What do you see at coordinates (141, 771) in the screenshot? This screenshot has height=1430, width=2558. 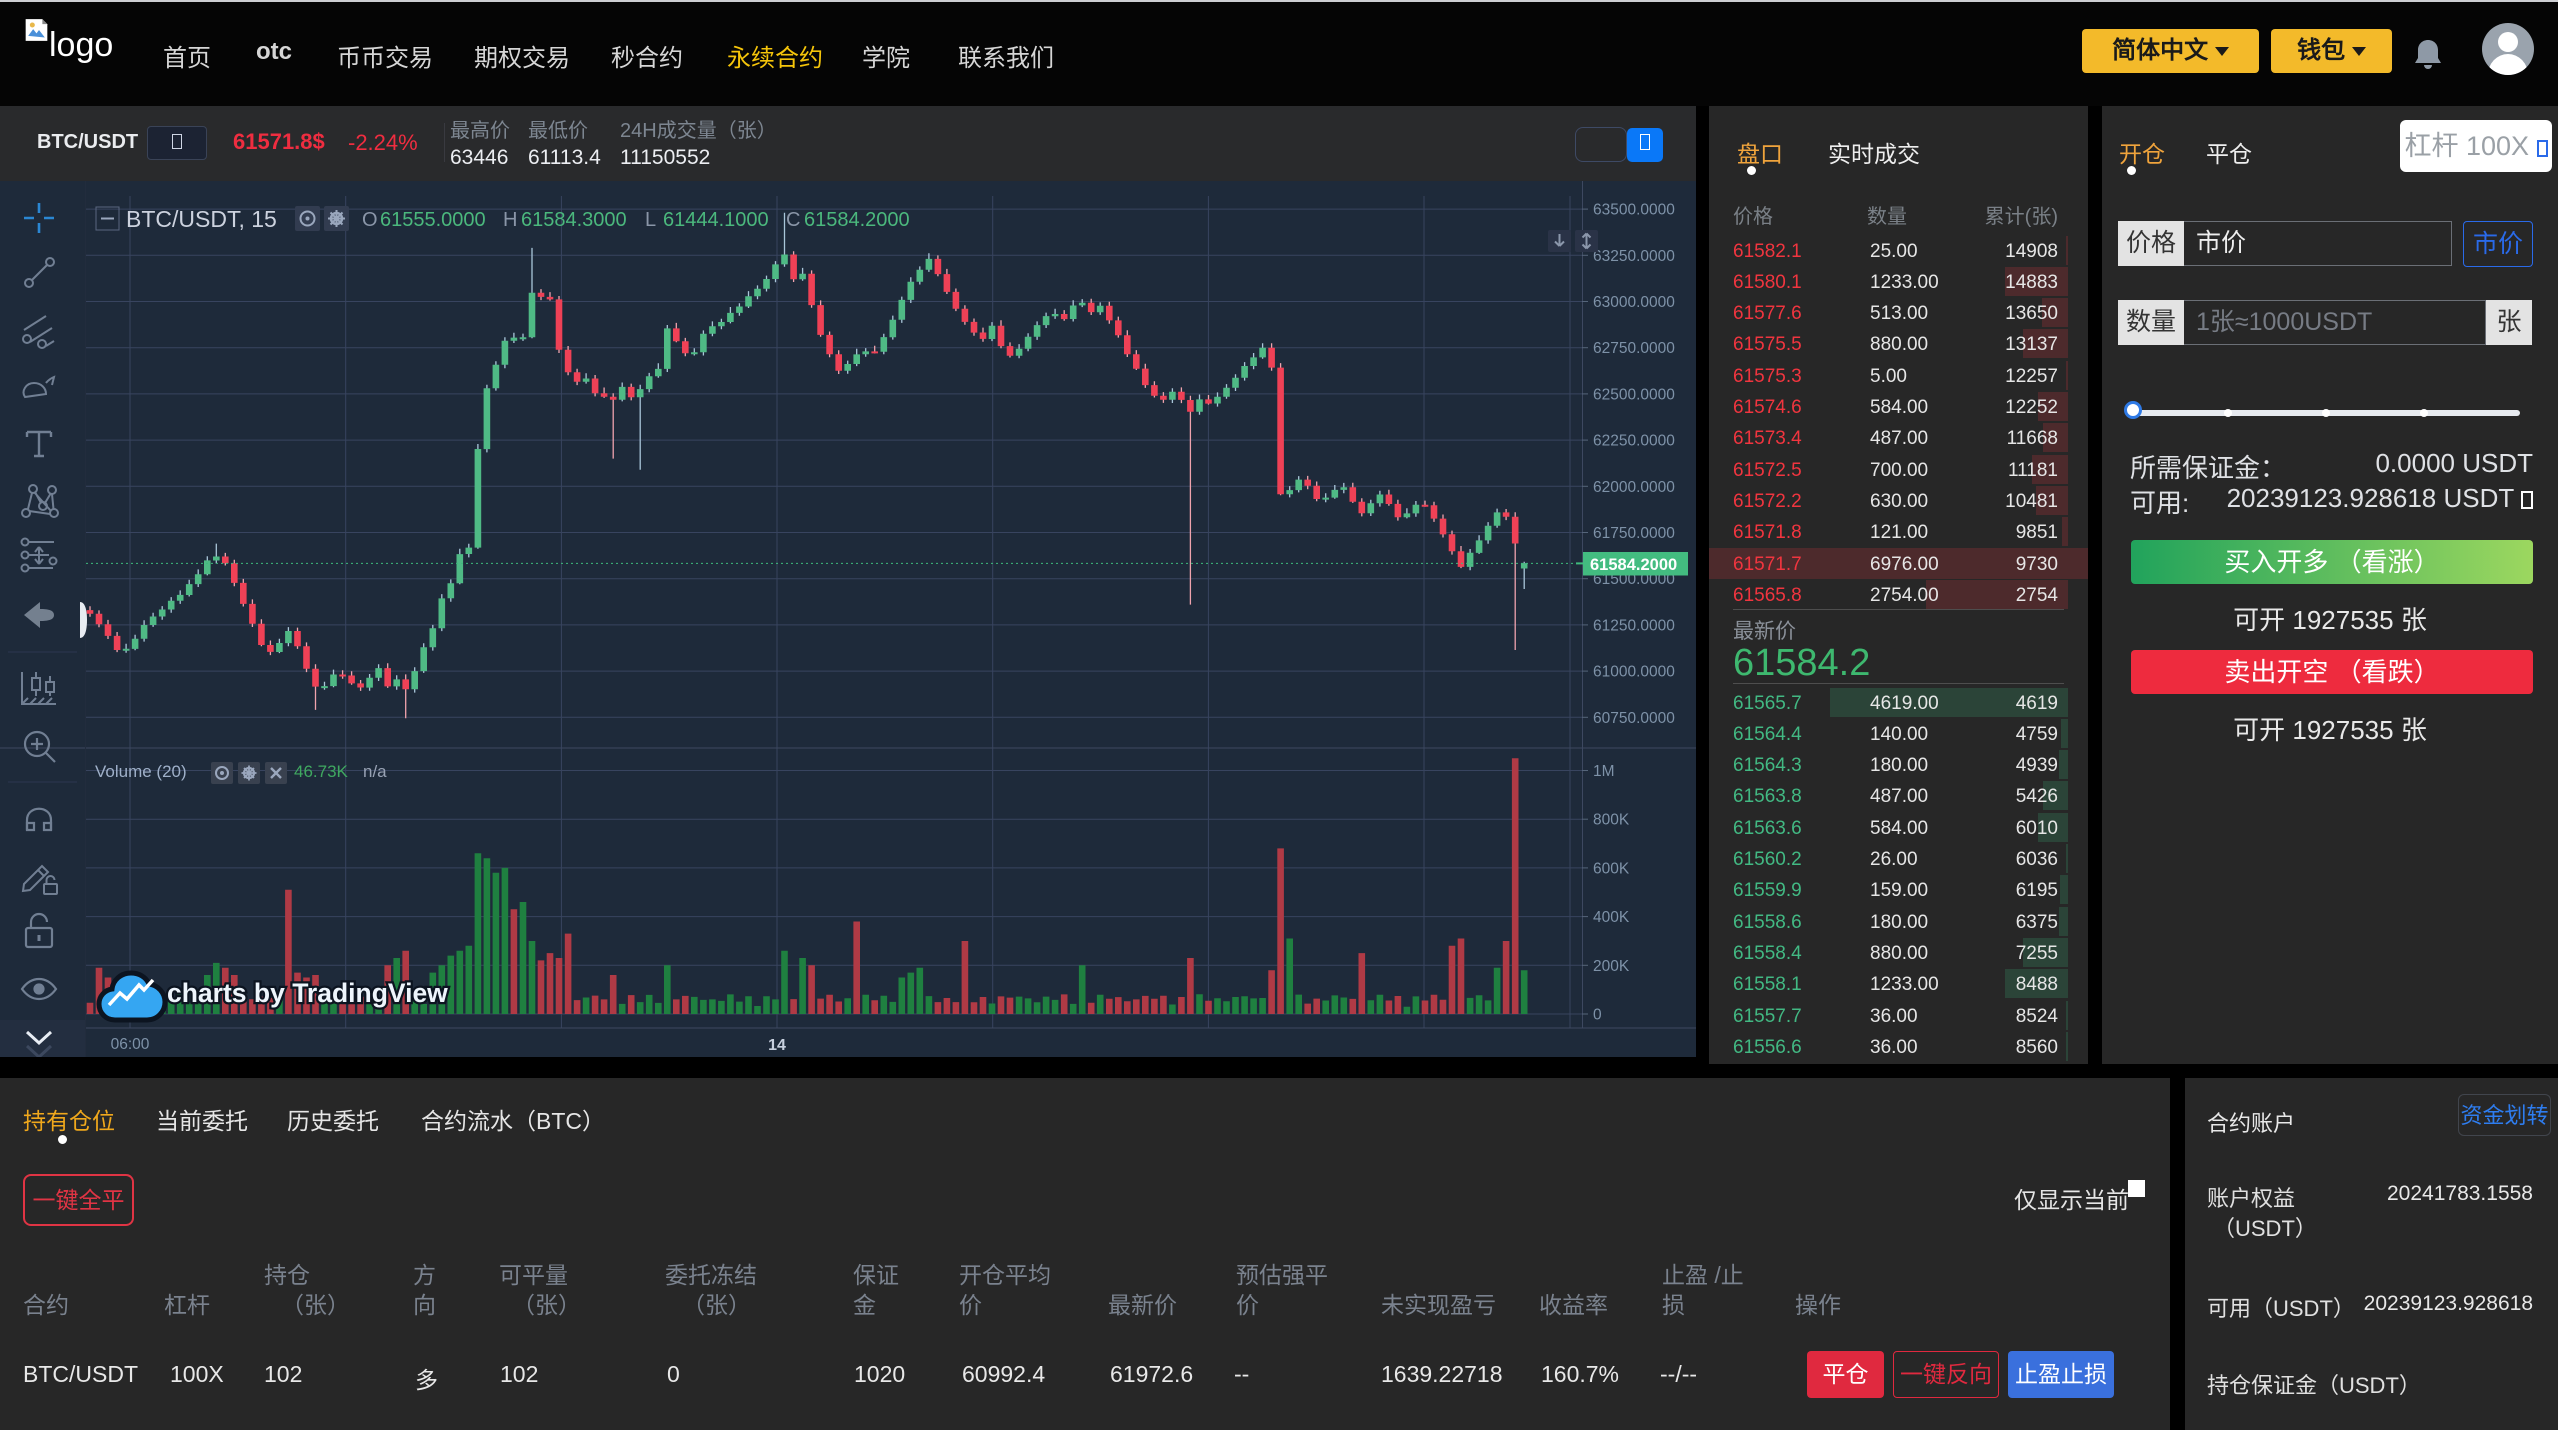 I see `svg-text: Volume (20)` at bounding box center [141, 771].